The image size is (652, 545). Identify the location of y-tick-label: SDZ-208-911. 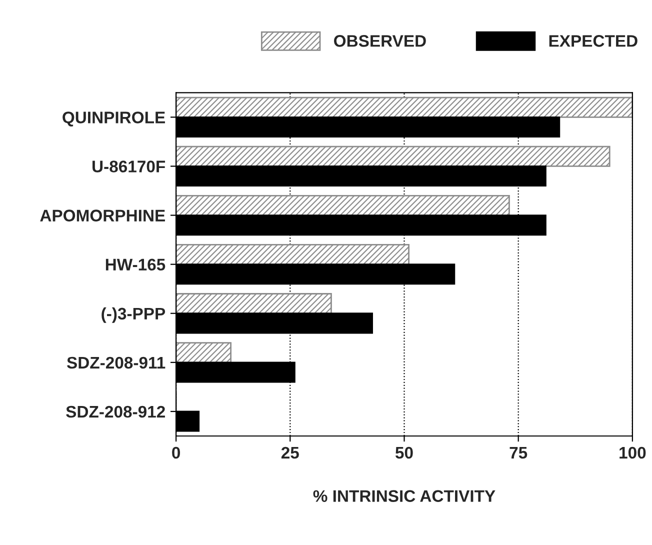
(116, 362).